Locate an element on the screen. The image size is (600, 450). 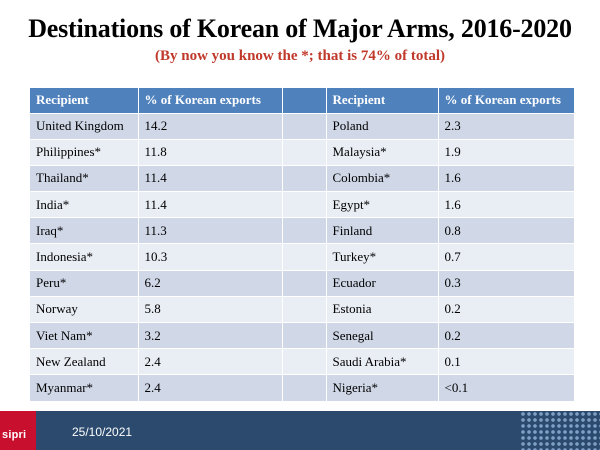
recipient-cell: Malaysia* is located at coordinates (382, 152).